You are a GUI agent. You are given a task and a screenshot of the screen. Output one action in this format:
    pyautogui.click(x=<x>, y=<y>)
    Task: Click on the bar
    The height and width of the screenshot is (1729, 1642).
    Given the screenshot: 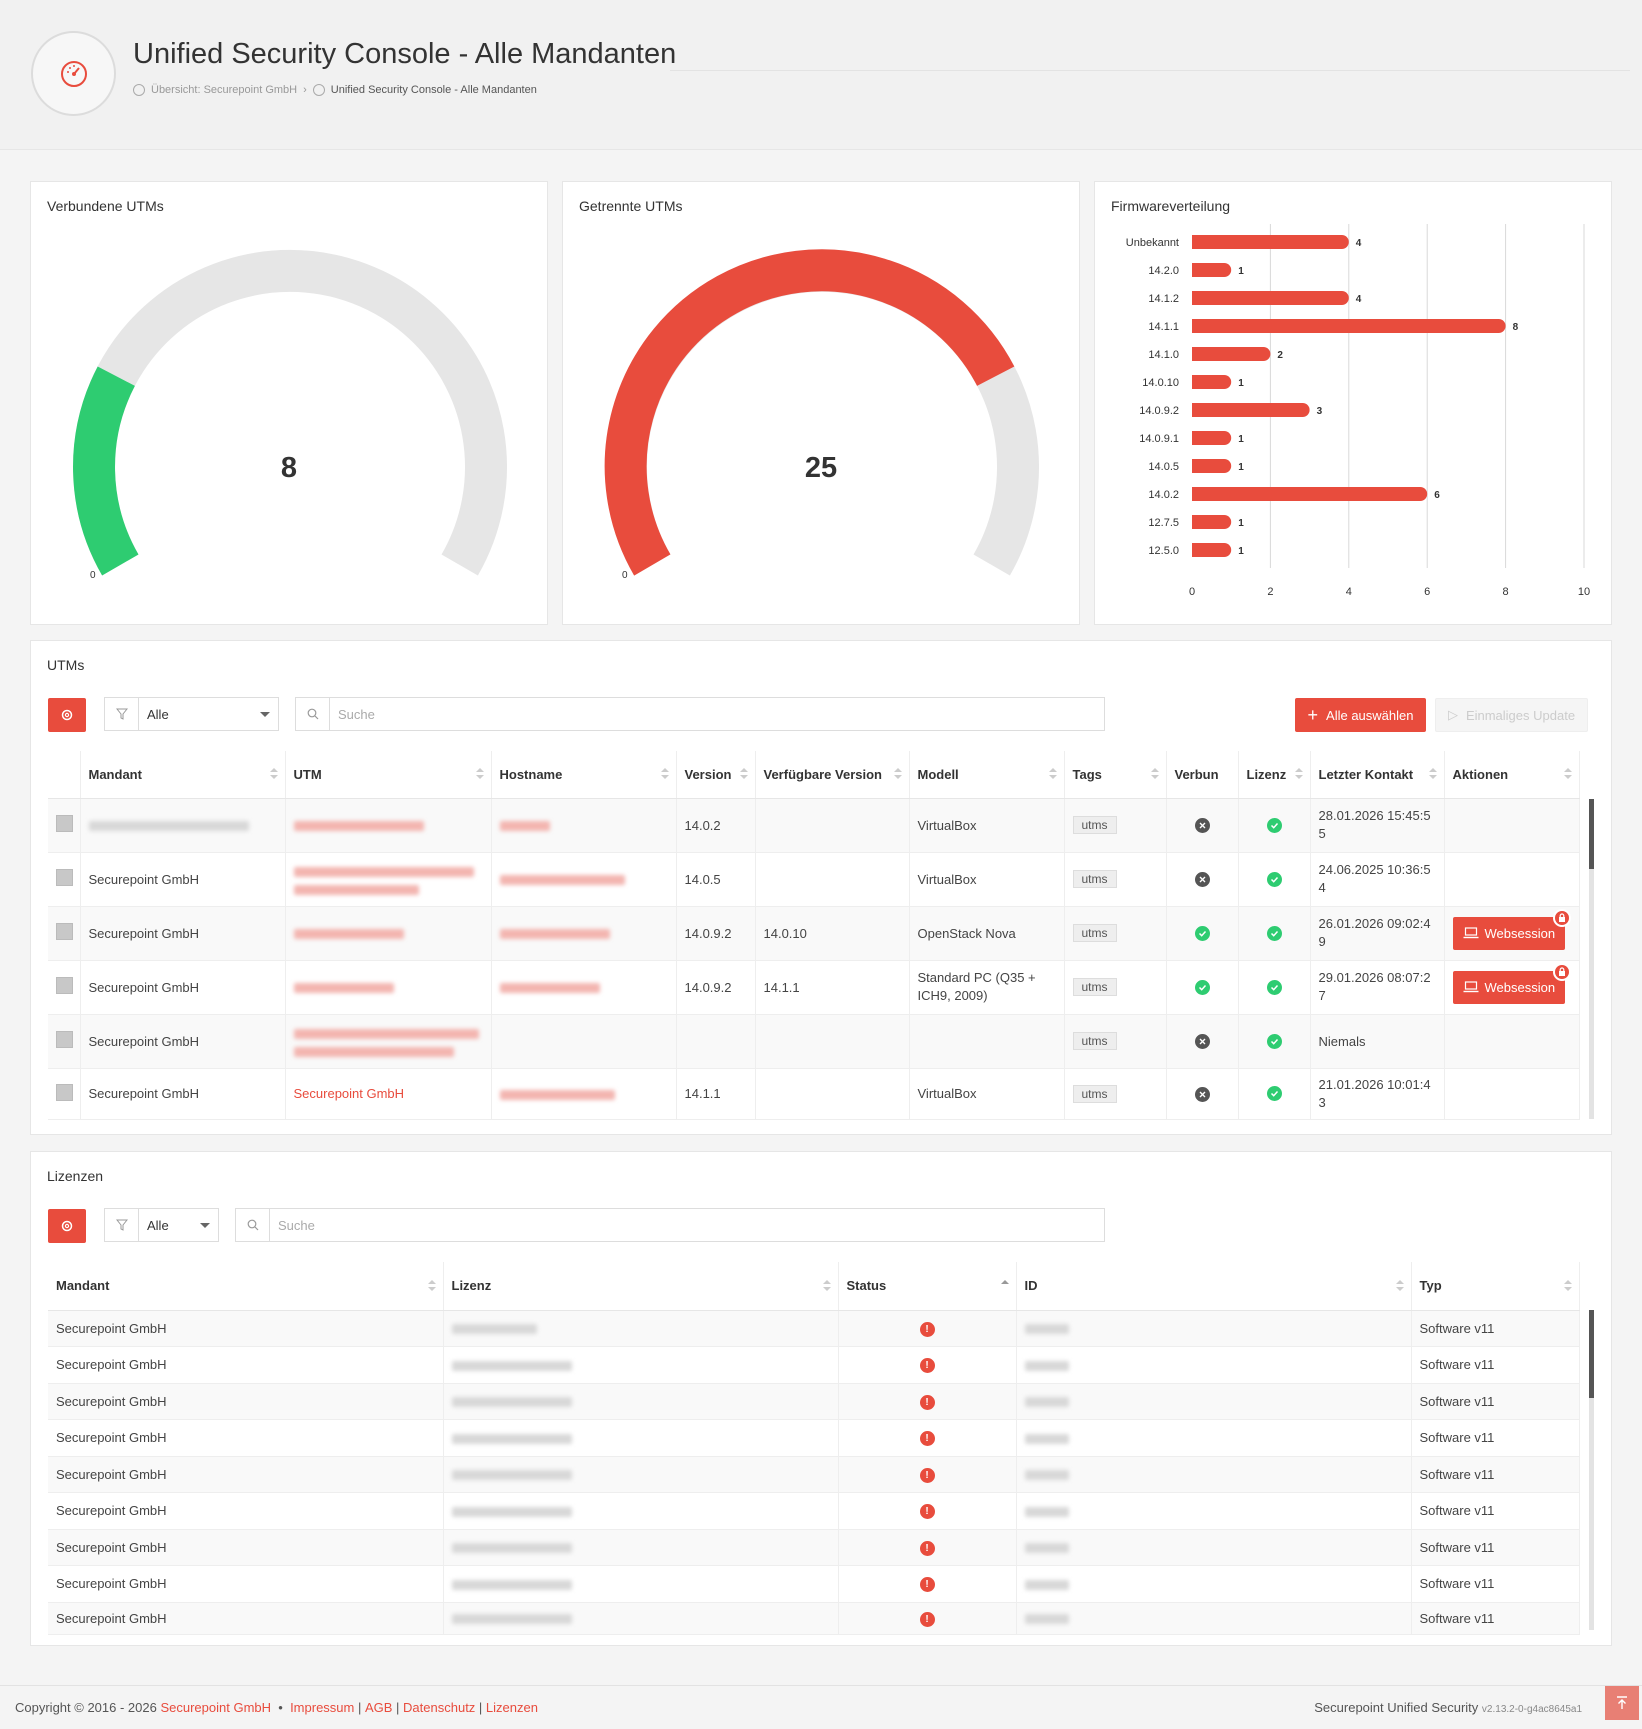 What is the action you would take?
    pyautogui.click(x=1212, y=550)
    